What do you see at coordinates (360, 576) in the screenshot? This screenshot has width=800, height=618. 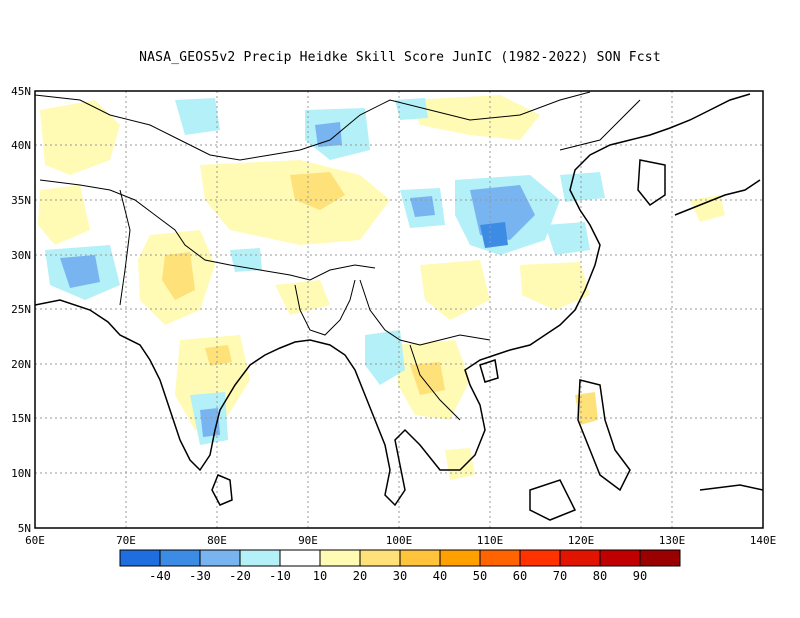 I see `colorbar-label: 20` at bounding box center [360, 576].